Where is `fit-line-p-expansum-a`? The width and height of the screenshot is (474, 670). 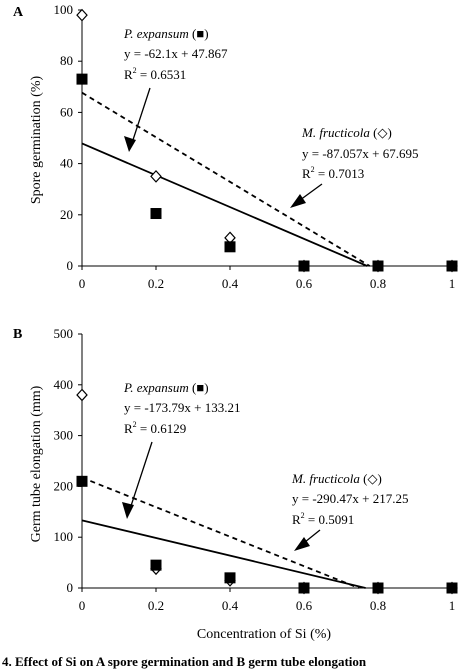 fit-line-p-expansum-a is located at coordinates (224, 204).